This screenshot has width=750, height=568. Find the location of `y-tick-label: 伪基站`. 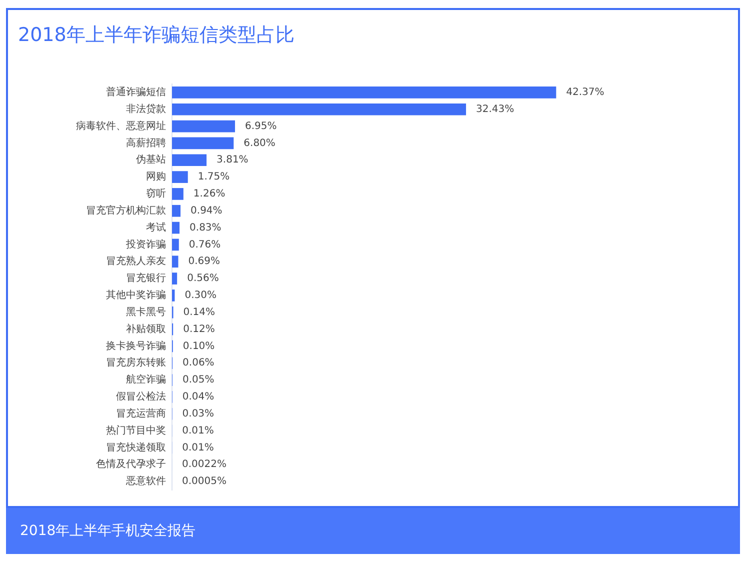

y-tick-label: 伪基站 is located at coordinates (151, 160).